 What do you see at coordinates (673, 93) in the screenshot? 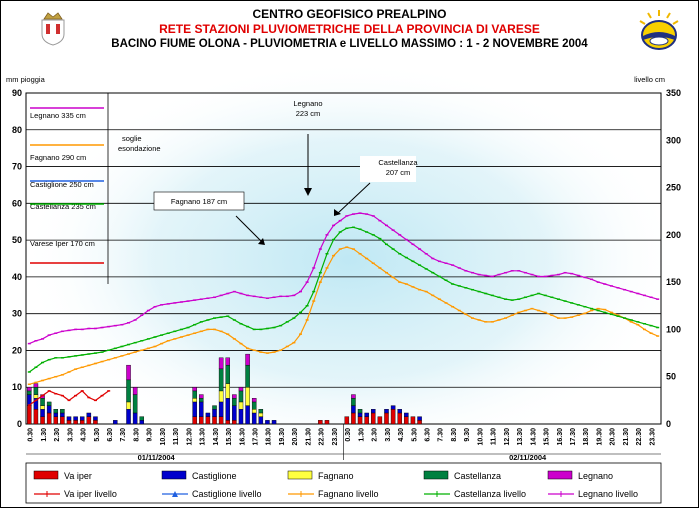
I see `y2-tick-label: 350` at bounding box center [673, 93].